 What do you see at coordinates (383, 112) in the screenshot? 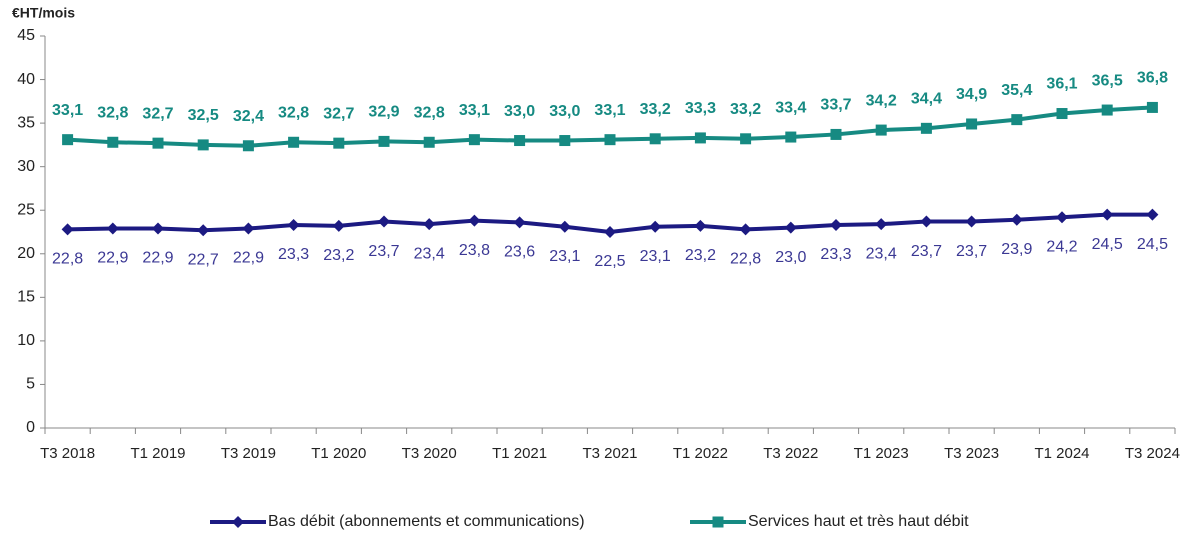
I see `data-label: 32,9` at bounding box center [383, 112].